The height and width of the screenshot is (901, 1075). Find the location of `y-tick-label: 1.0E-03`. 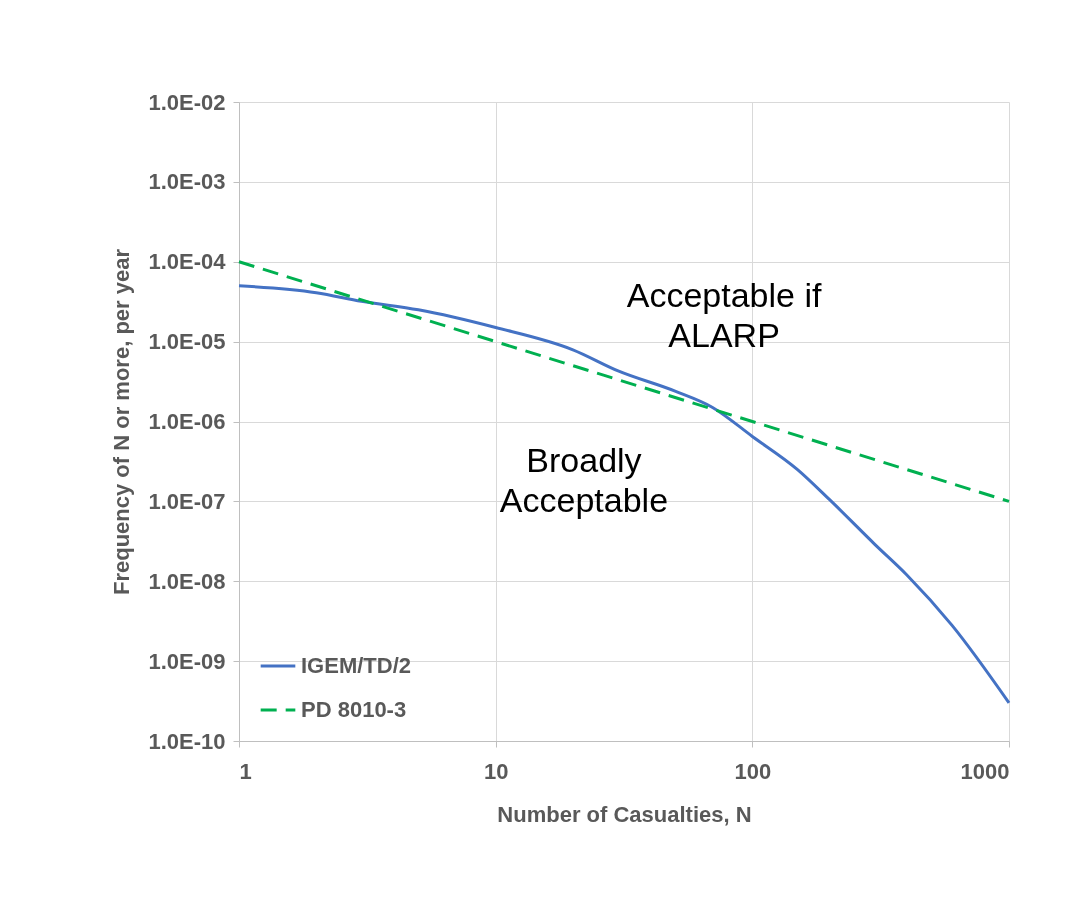

y-tick-label: 1.0E-03 is located at coordinates (187, 182).